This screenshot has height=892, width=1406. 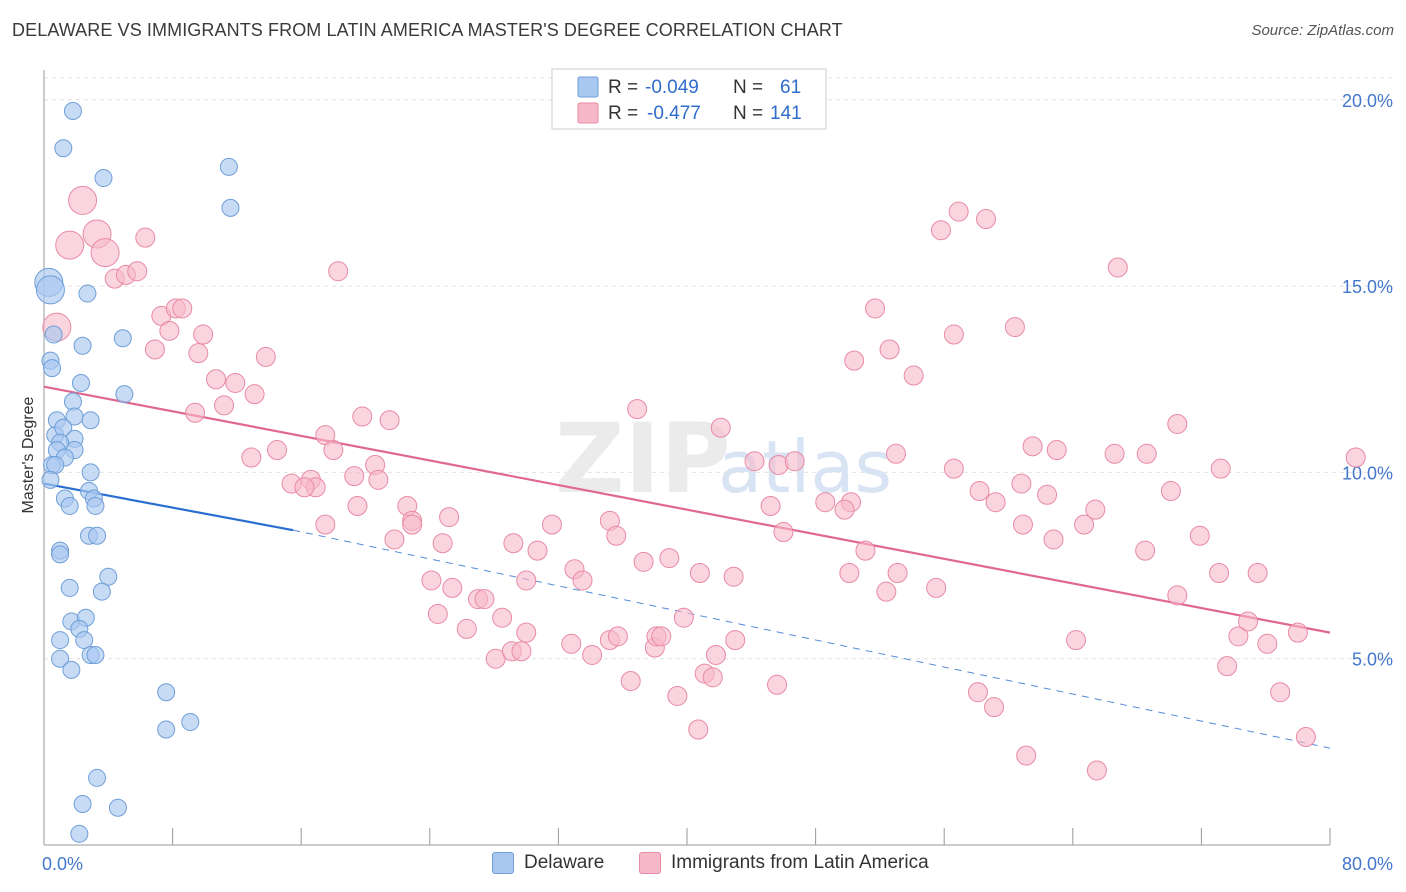 What do you see at coordinates (1322, 30) in the screenshot?
I see `source-label: Source: ZipAtlas.com` at bounding box center [1322, 30].